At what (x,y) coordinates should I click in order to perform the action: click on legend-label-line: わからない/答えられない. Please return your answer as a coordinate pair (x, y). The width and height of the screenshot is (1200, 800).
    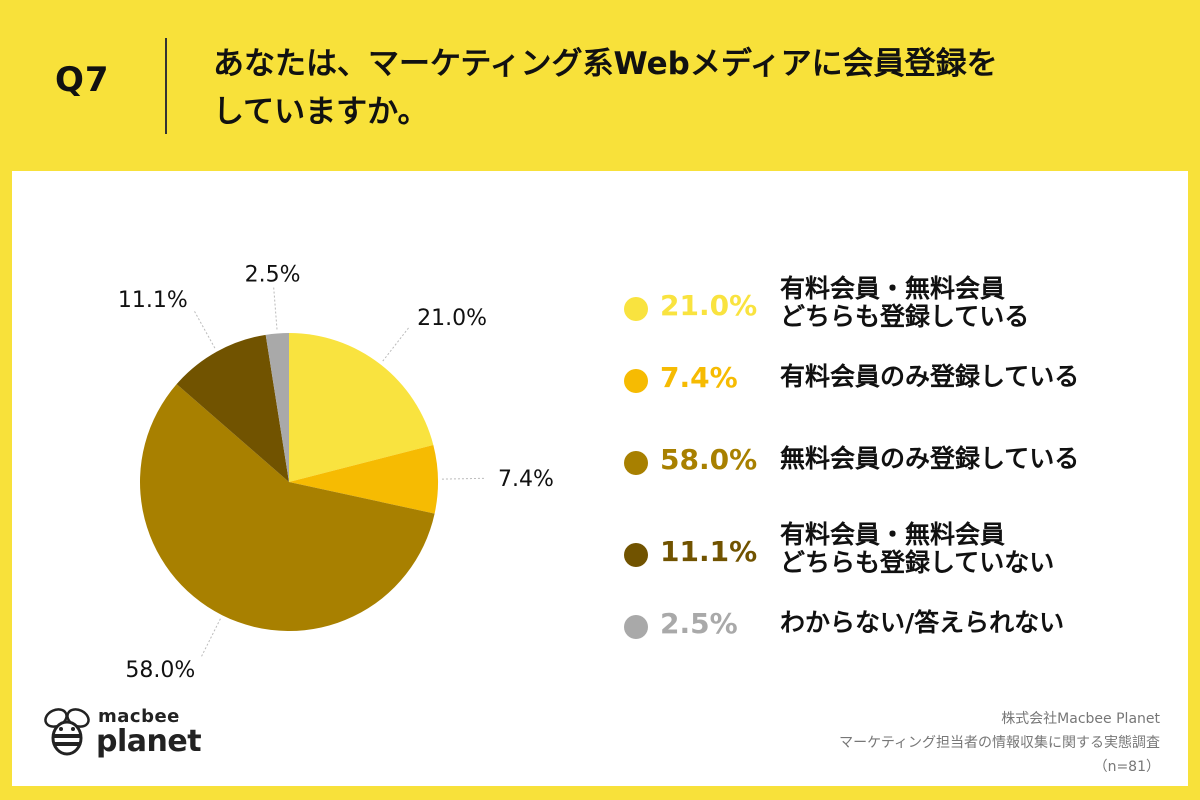
    Looking at the image, I should click on (922, 622).